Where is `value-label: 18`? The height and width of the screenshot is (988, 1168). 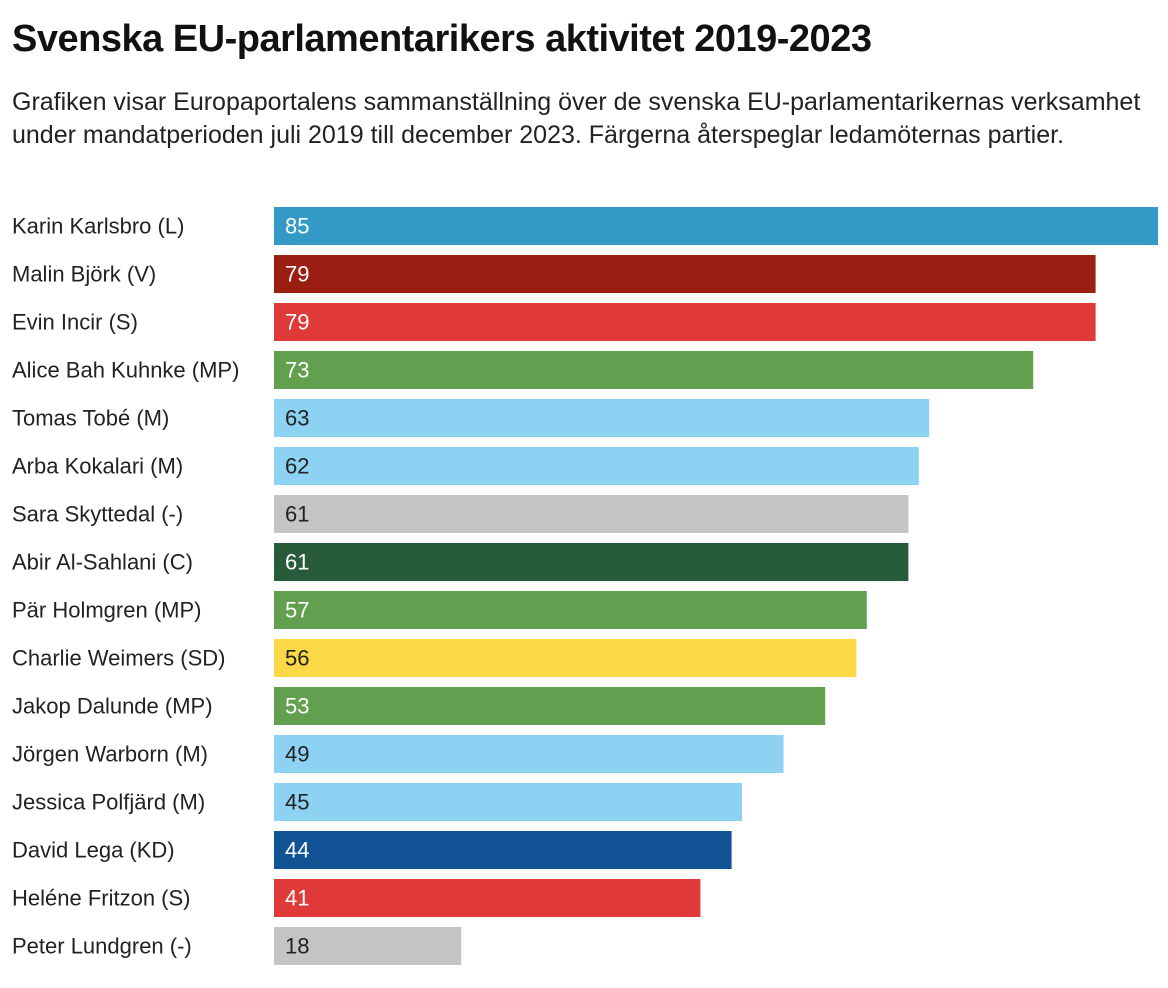
value-label: 18 is located at coordinates (297, 946).